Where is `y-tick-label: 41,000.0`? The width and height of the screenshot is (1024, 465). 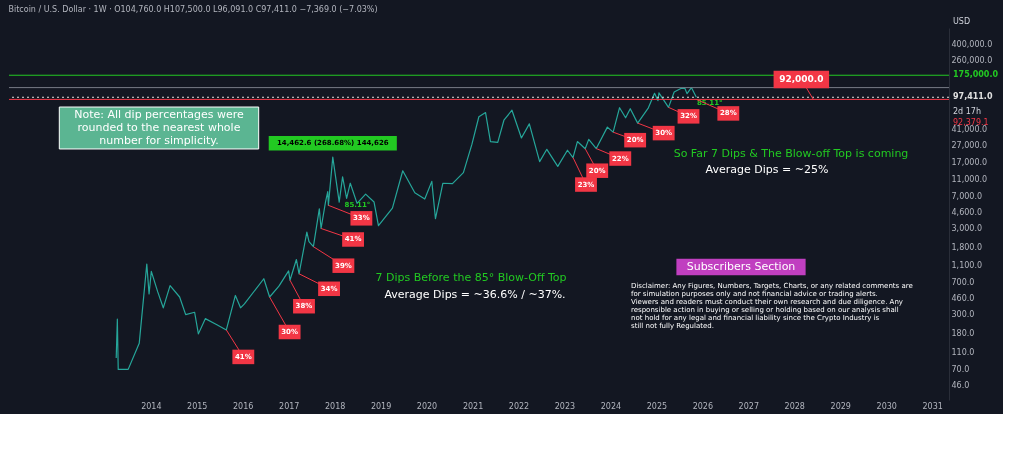 y-tick-label: 41,000.0 is located at coordinates (969, 130).